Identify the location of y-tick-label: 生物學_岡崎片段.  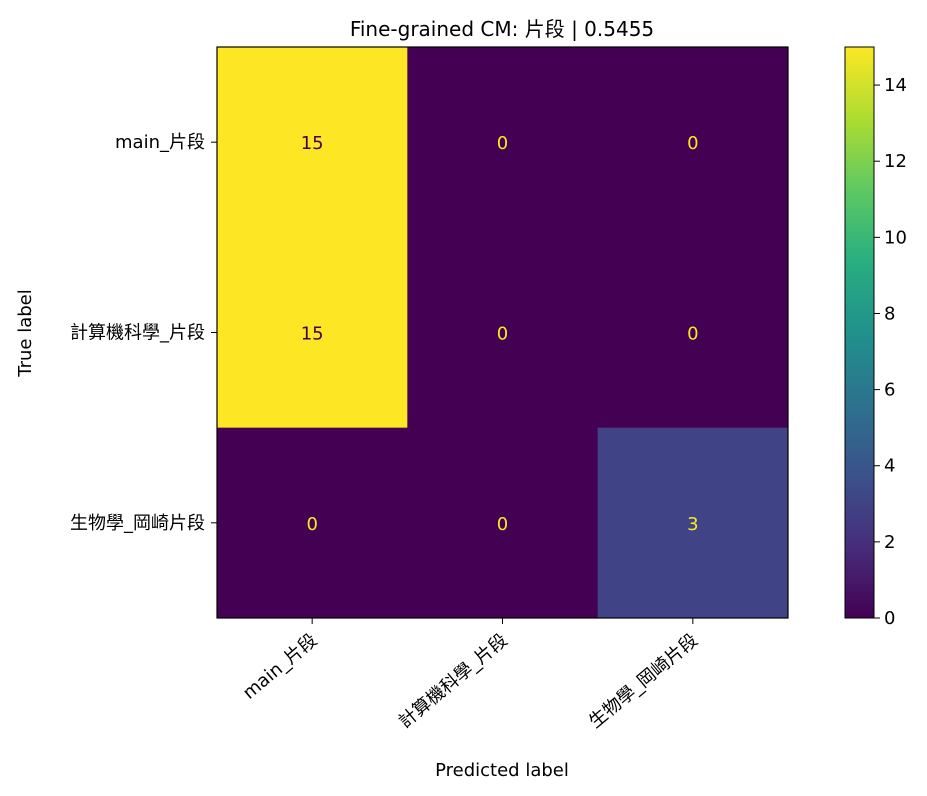
(137, 523).